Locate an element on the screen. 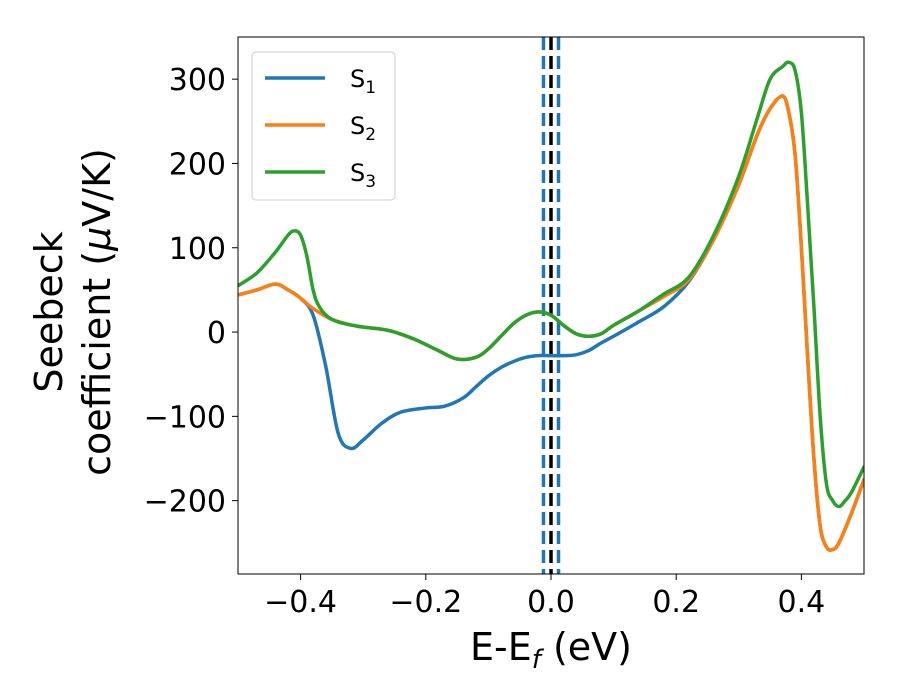  x-tick-label: 0.0 is located at coordinates (551, 602).